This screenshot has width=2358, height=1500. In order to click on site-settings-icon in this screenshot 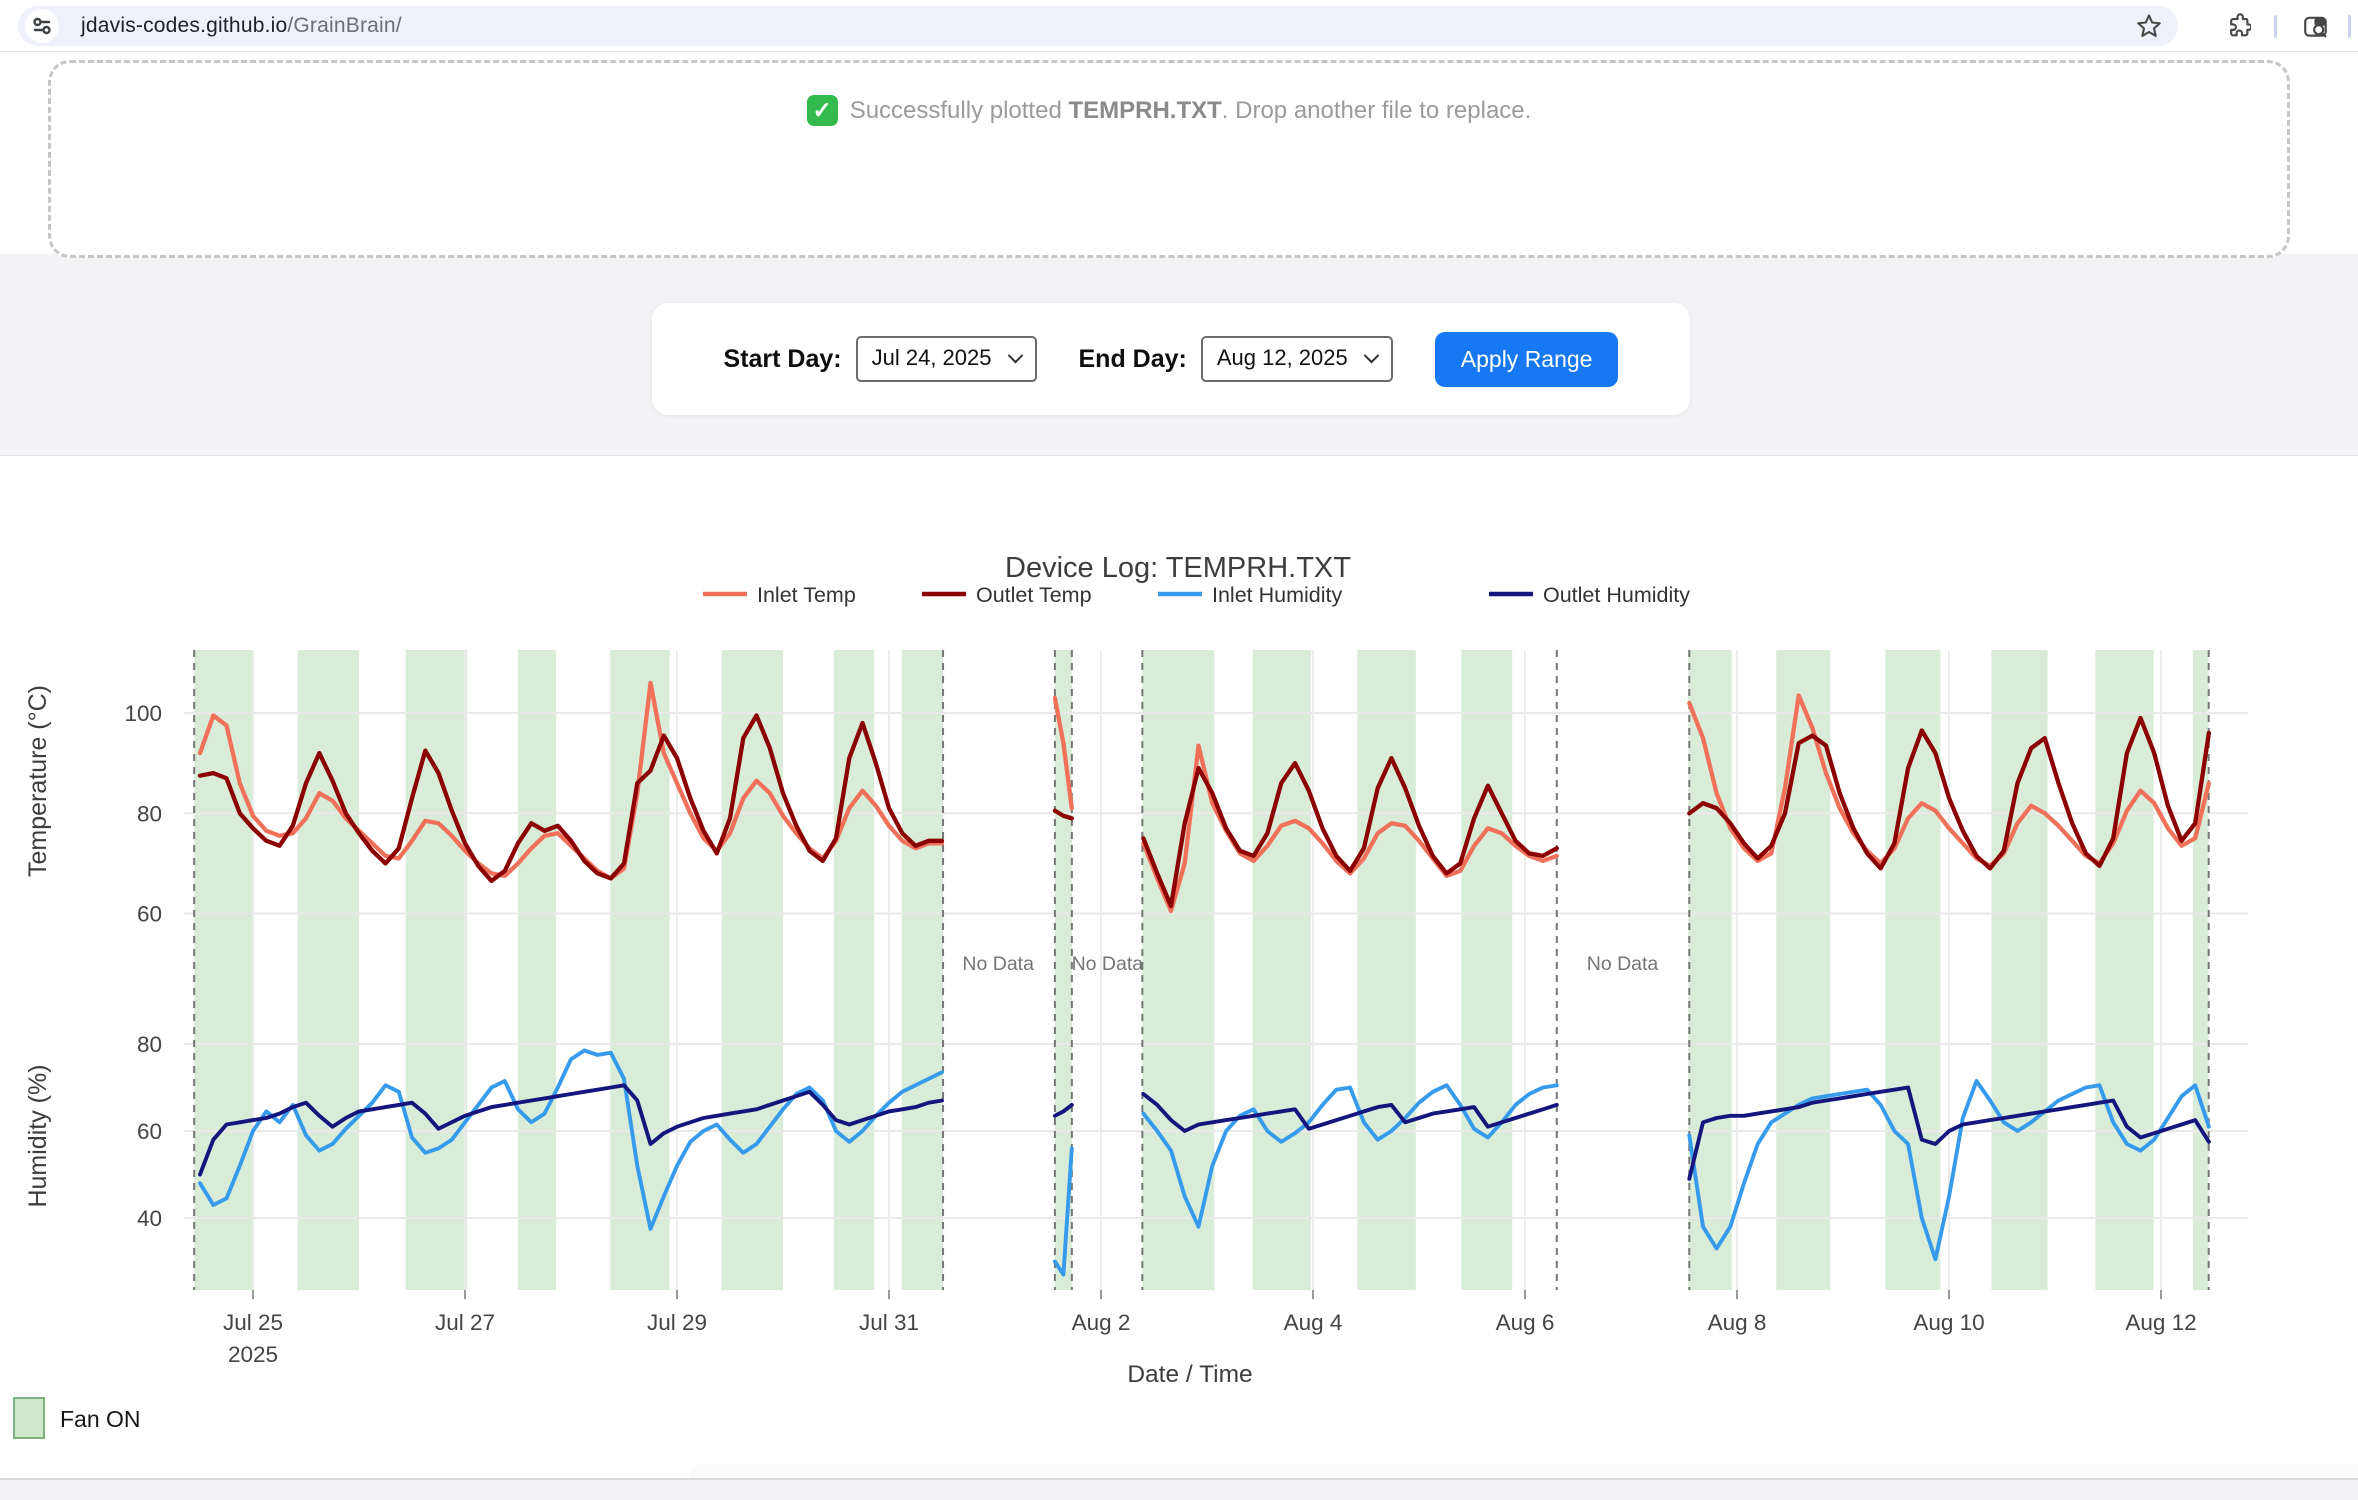, I will do `click(42, 26)`.